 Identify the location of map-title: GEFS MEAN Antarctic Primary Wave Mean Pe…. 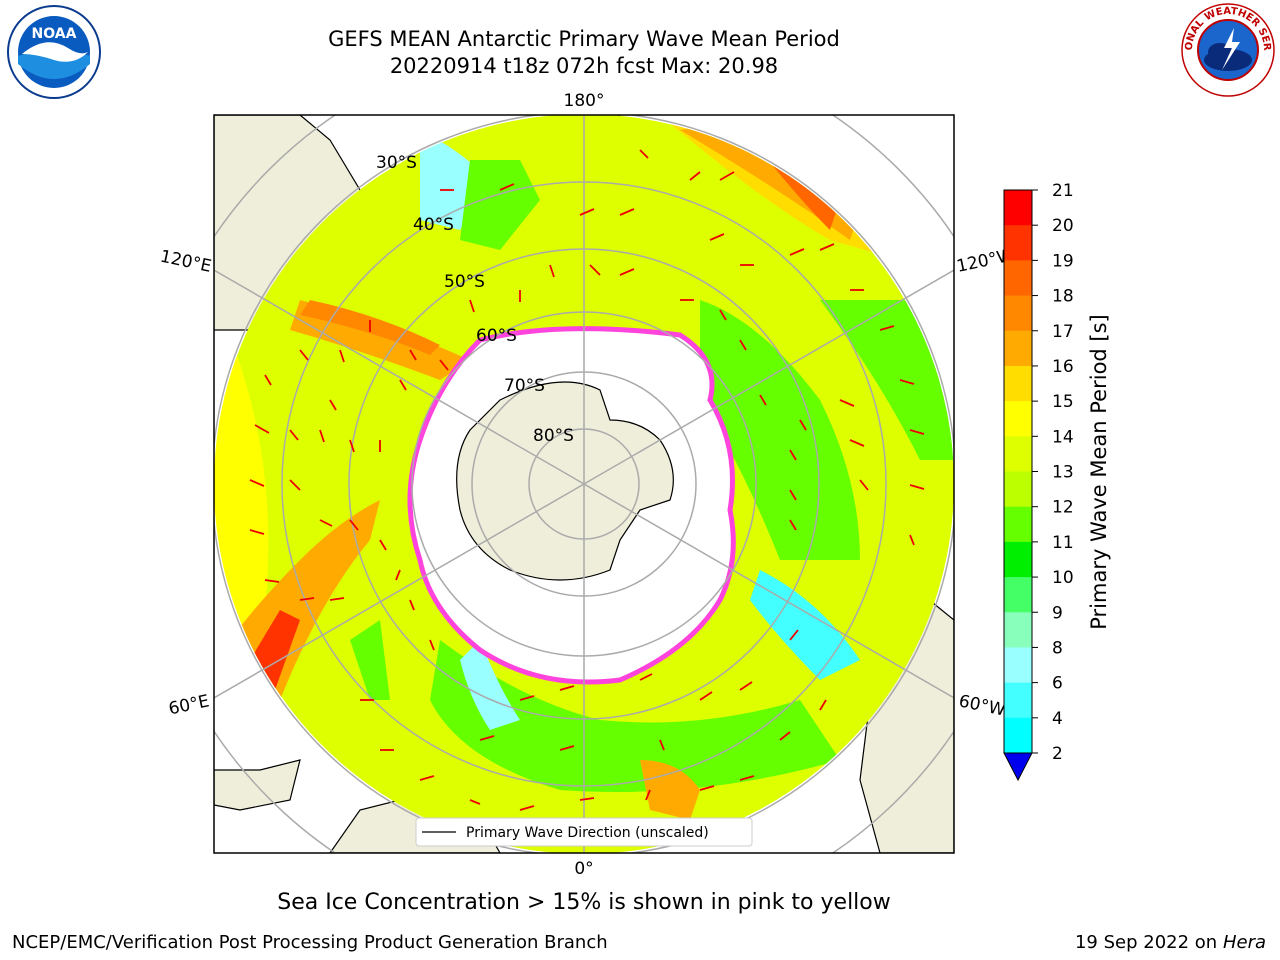
(584, 39).